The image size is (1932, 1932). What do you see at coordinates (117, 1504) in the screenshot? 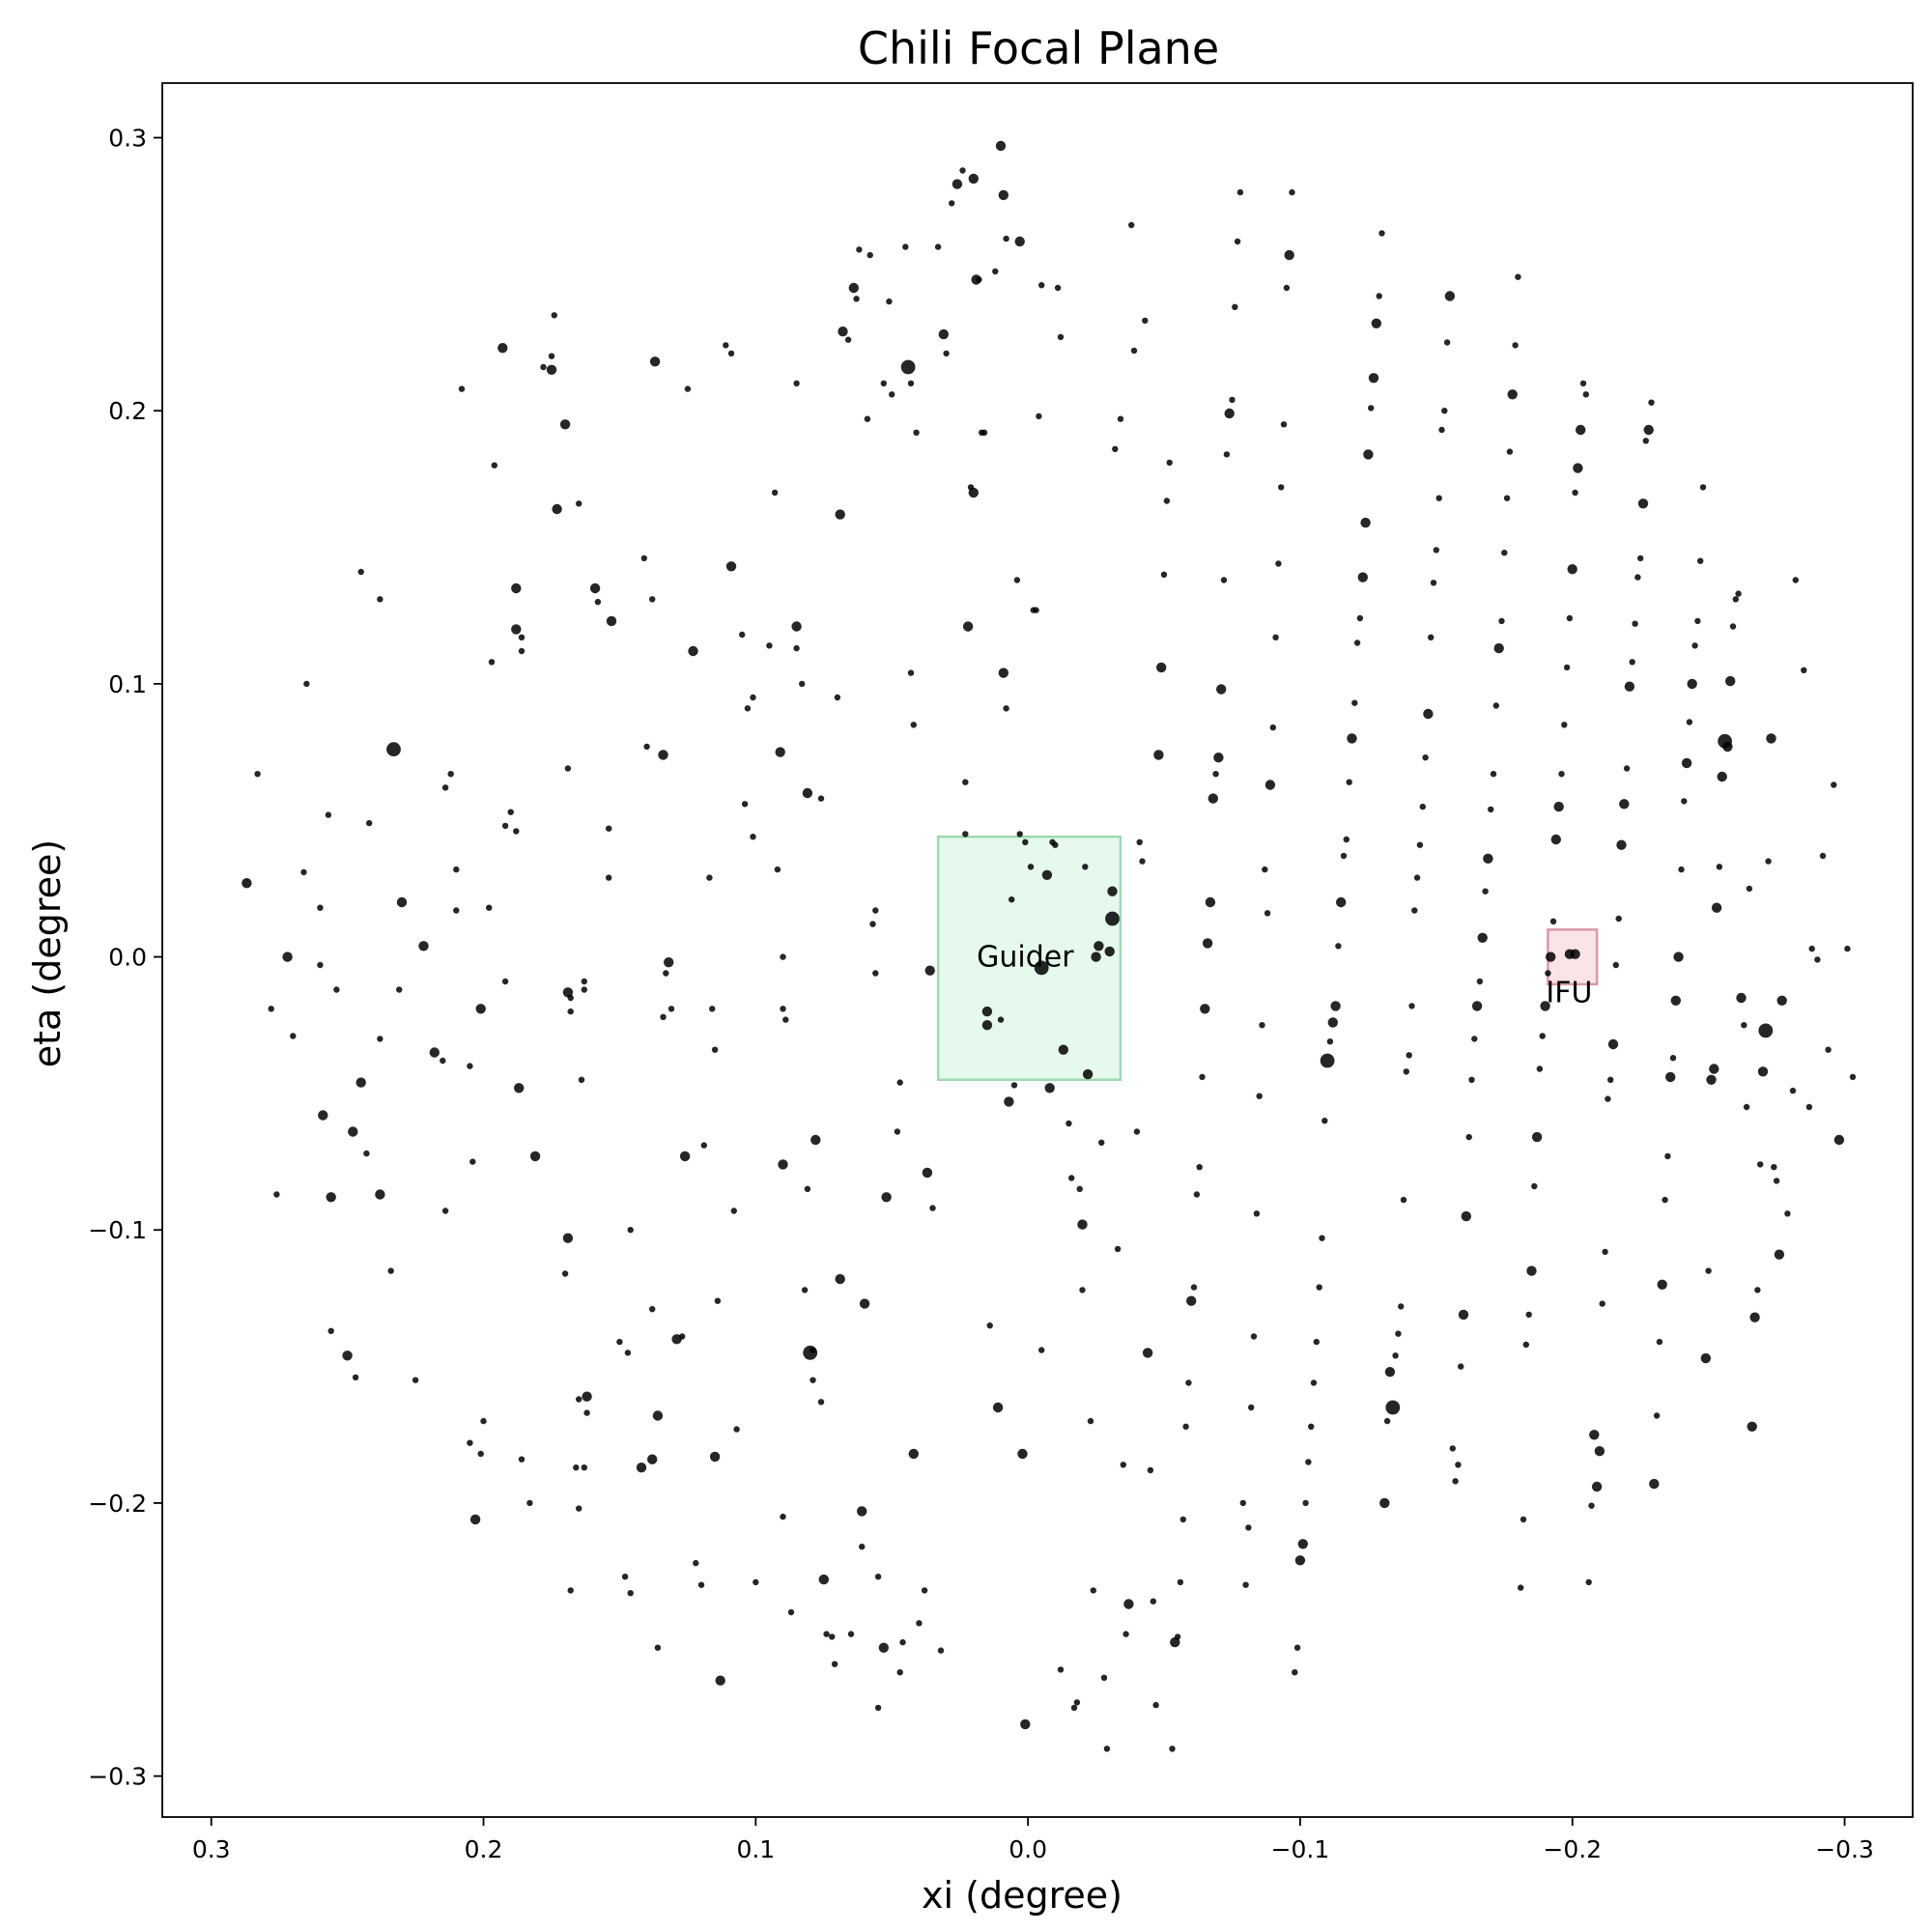
I see `y-tick-label: −0.2` at bounding box center [117, 1504].